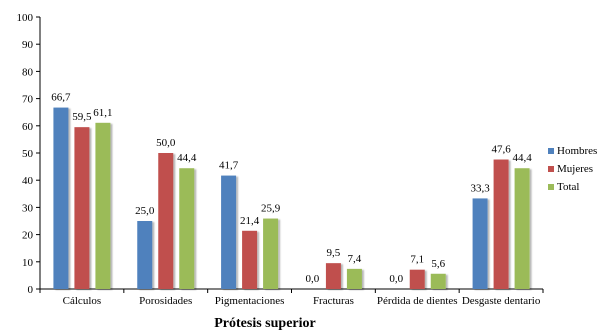  Describe the element at coordinates (82, 117) in the screenshot. I see `data-label: 59,5` at that location.